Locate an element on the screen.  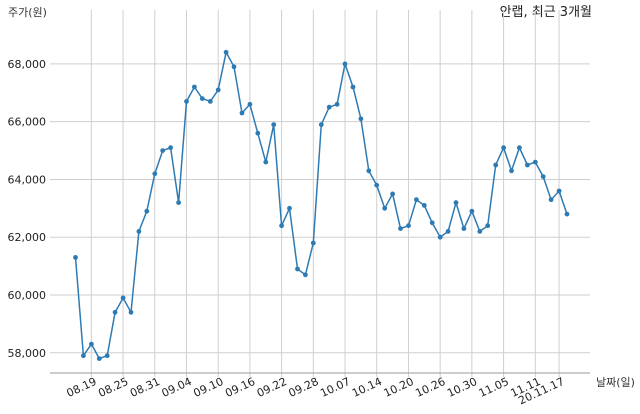
x-tick-label: 08.19 is located at coordinates (82, 387).